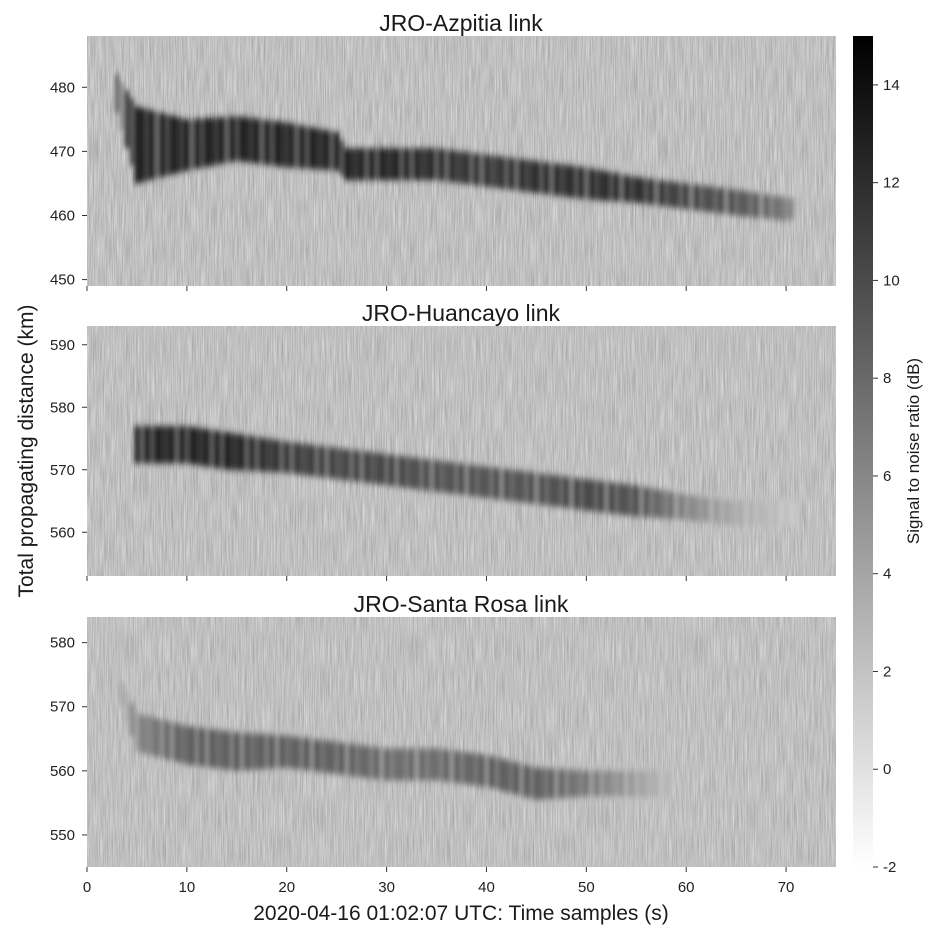  Describe the element at coordinates (891, 183) in the screenshot. I see `colorbar-tick-label: 12` at that location.